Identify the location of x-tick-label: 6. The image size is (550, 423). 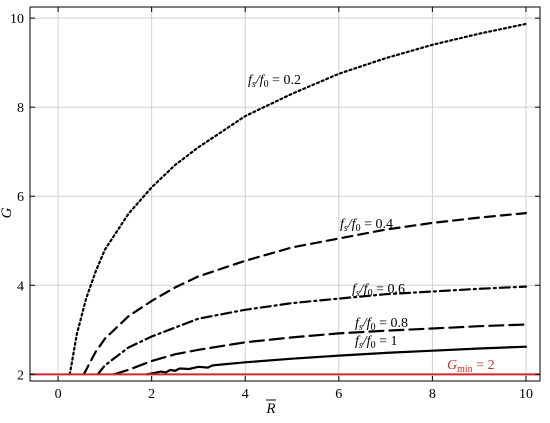
(338, 394).